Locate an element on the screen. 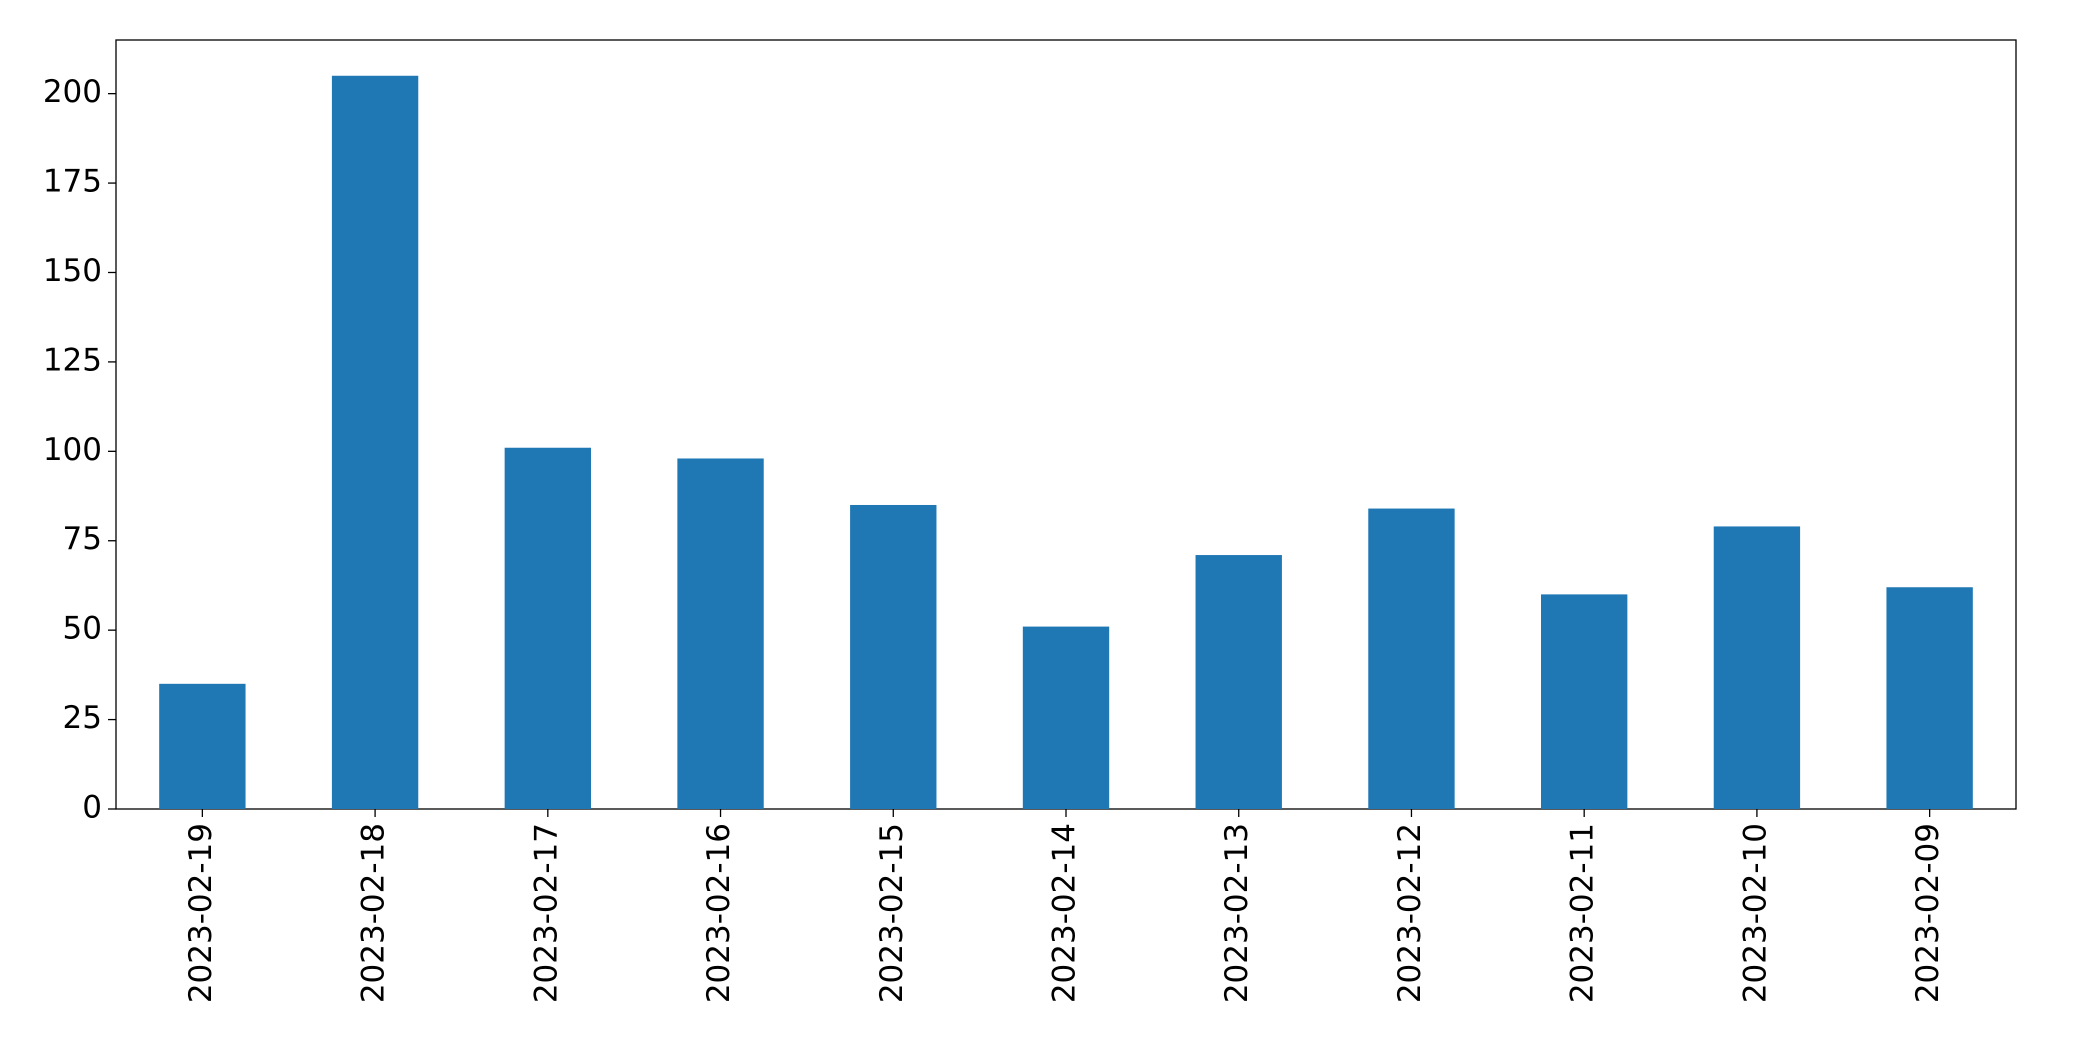 Image resolution: width=2093 pixels, height=1061 pixels. y-tick-label: 100 is located at coordinates (72, 450).